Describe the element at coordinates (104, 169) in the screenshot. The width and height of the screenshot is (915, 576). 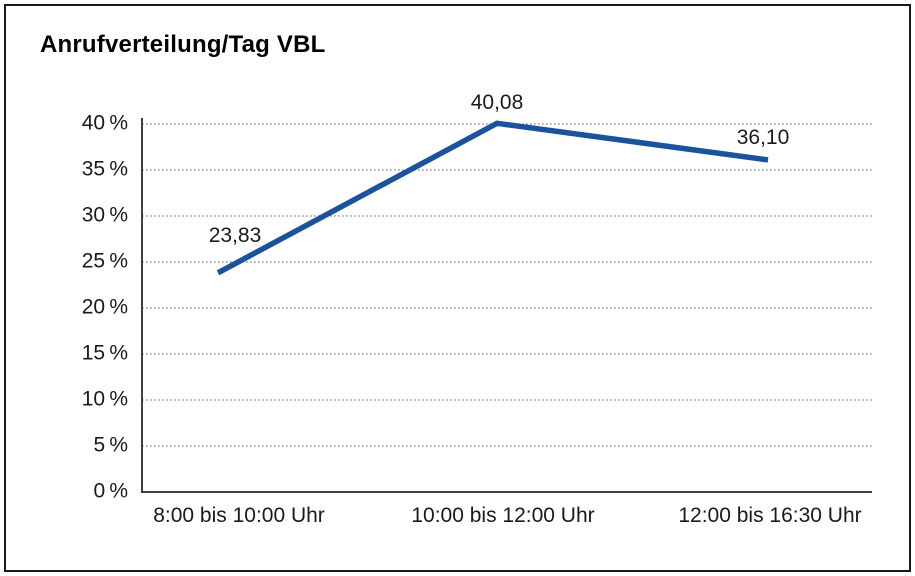
I see `y-tick-label: 35 %` at that location.